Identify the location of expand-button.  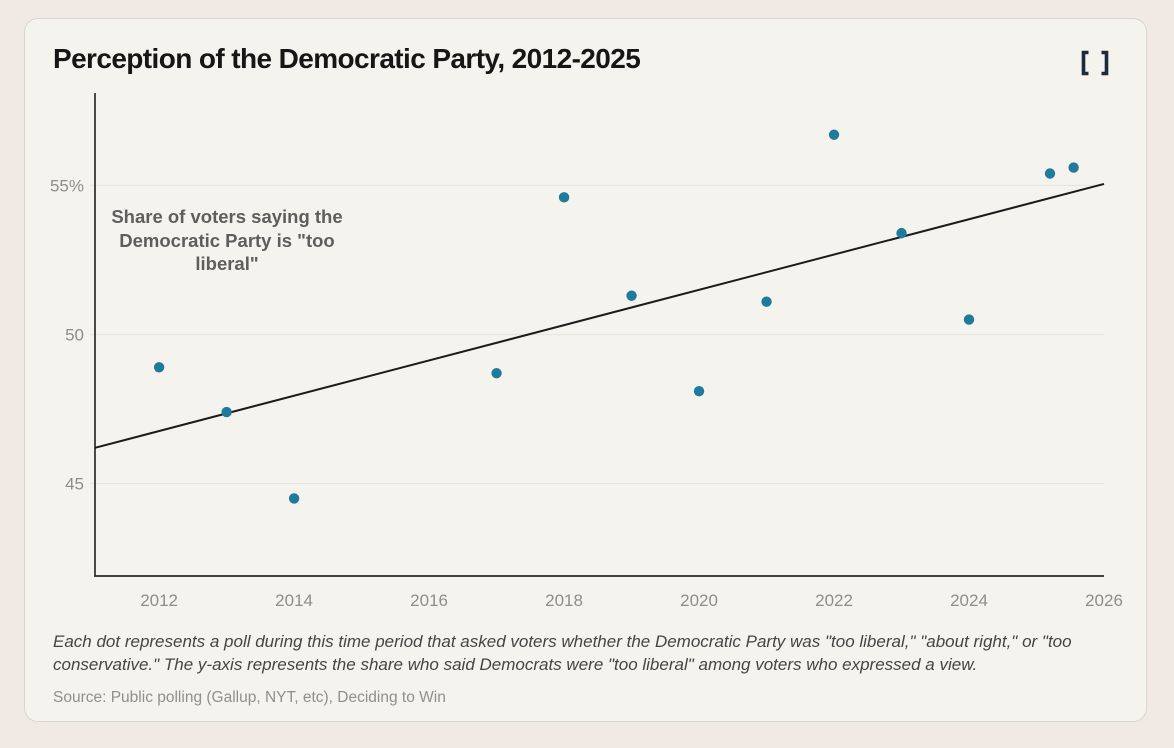
(1095, 63).